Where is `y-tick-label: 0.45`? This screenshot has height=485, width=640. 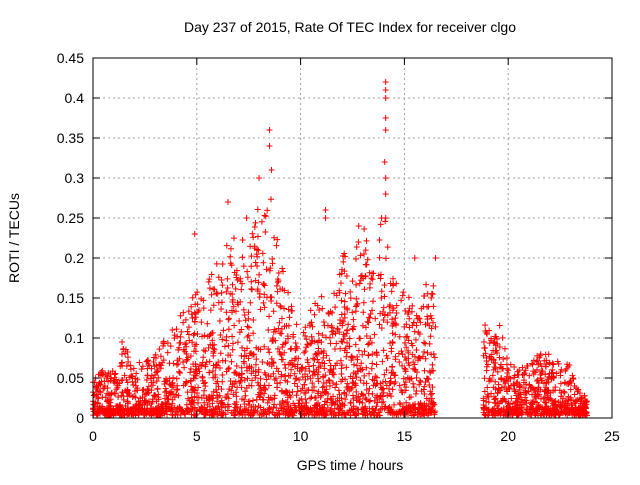 y-tick-label: 0.45 is located at coordinates (70, 58).